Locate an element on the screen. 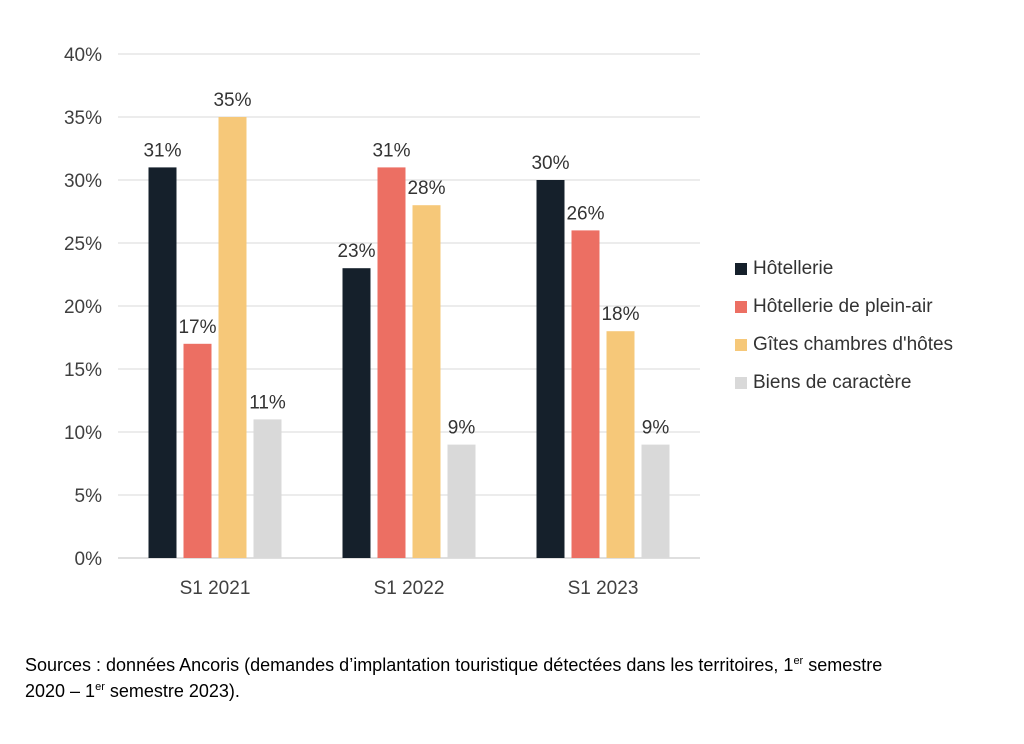 The image size is (1024, 744). legend-item-gites: Gîtes chambres d'hôtes is located at coordinates (875, 345).